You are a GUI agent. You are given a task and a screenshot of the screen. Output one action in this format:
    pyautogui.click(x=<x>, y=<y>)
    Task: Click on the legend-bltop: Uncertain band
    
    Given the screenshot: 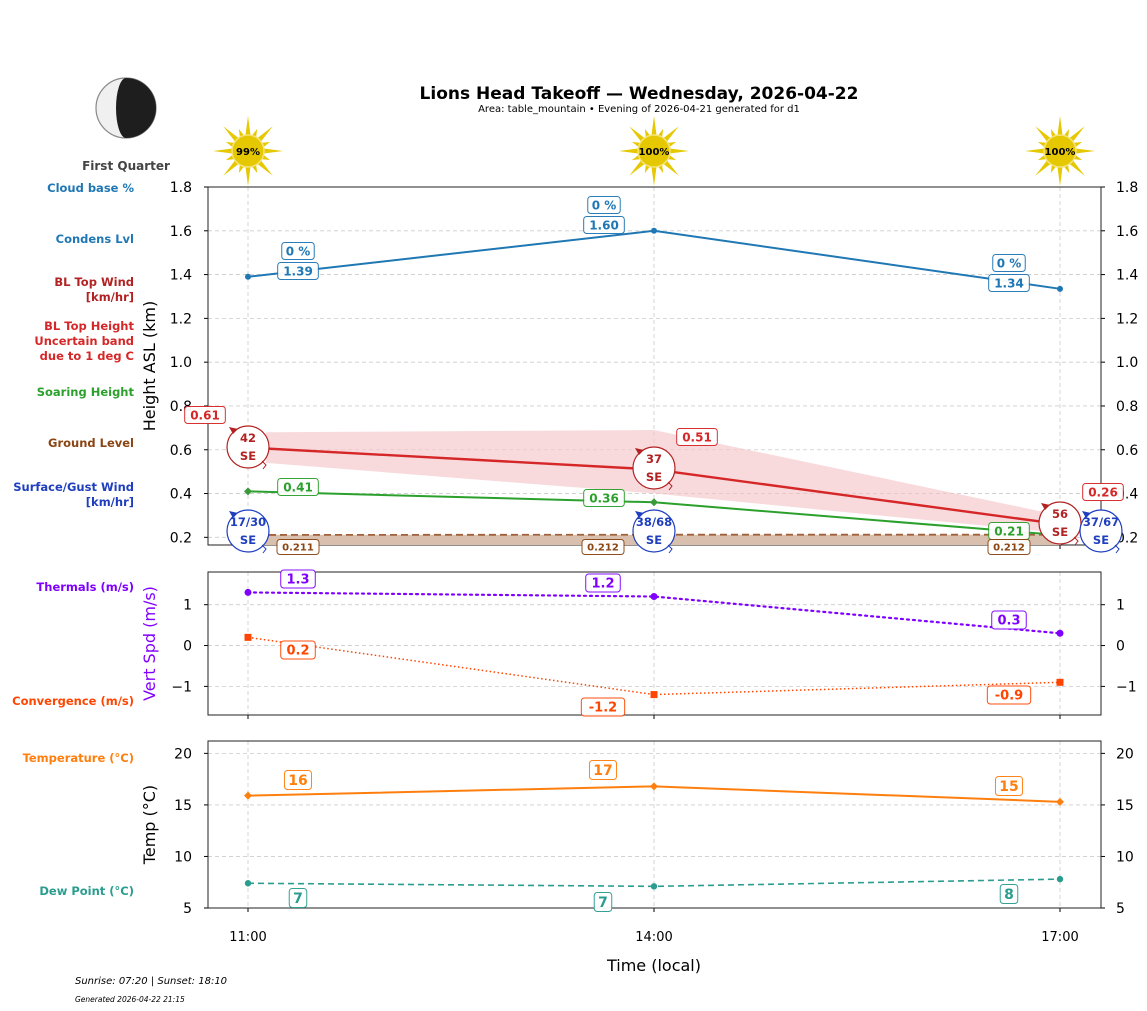 What is the action you would take?
    pyautogui.click(x=84, y=341)
    